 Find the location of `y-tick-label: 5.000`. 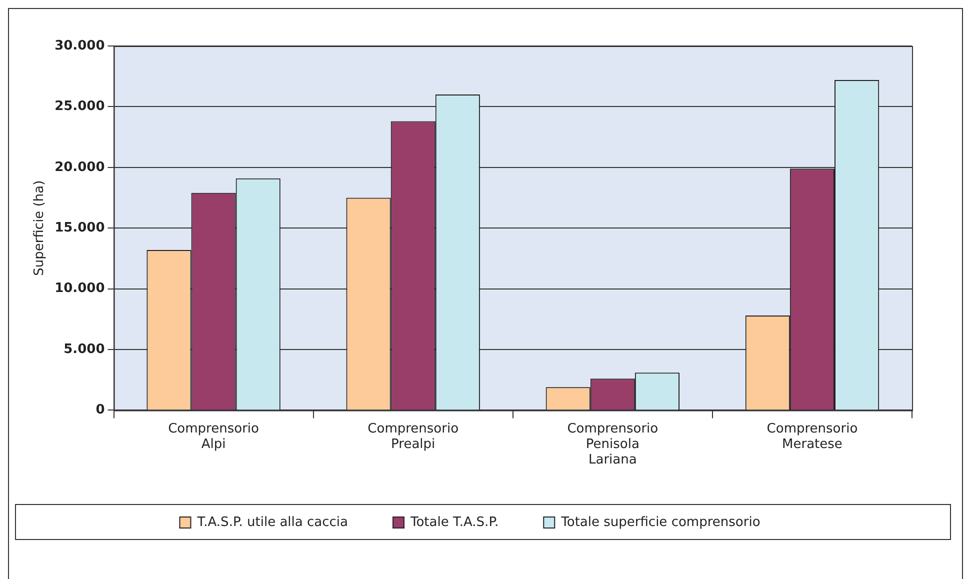

y-tick-label: 5.000 is located at coordinates (84, 349).